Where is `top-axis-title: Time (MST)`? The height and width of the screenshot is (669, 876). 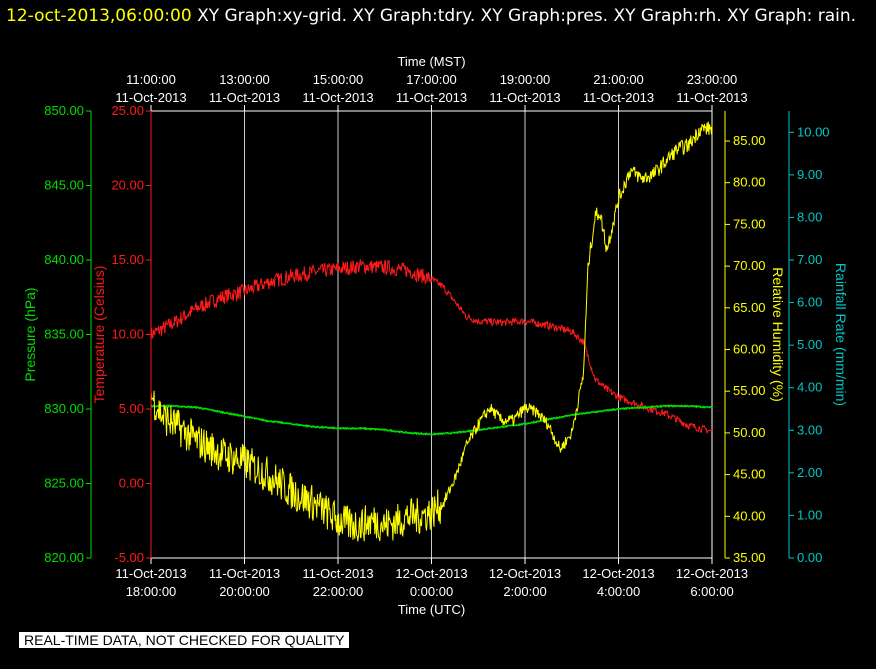
top-axis-title: Time (MST) is located at coordinates (431, 61).